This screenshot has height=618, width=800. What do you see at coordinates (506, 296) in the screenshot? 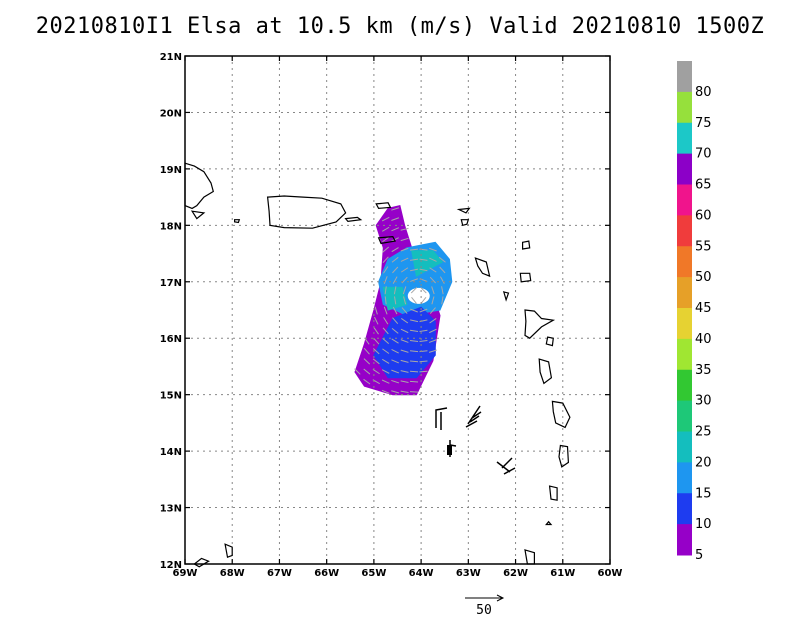
I see `coastline-montserrat` at bounding box center [506, 296].